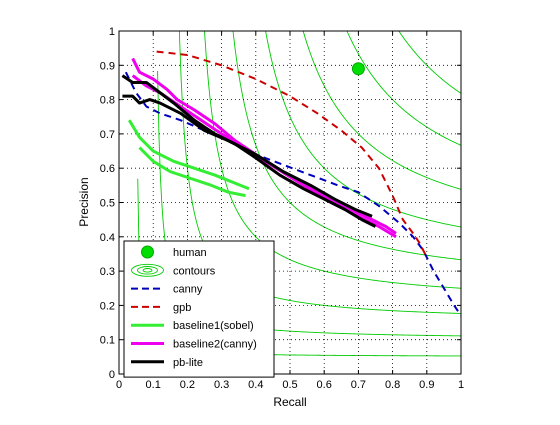 The width and height of the screenshot is (560, 425). Describe the element at coordinates (107, 169) in the screenshot. I see `y-tick-label: 0.6` at that location.